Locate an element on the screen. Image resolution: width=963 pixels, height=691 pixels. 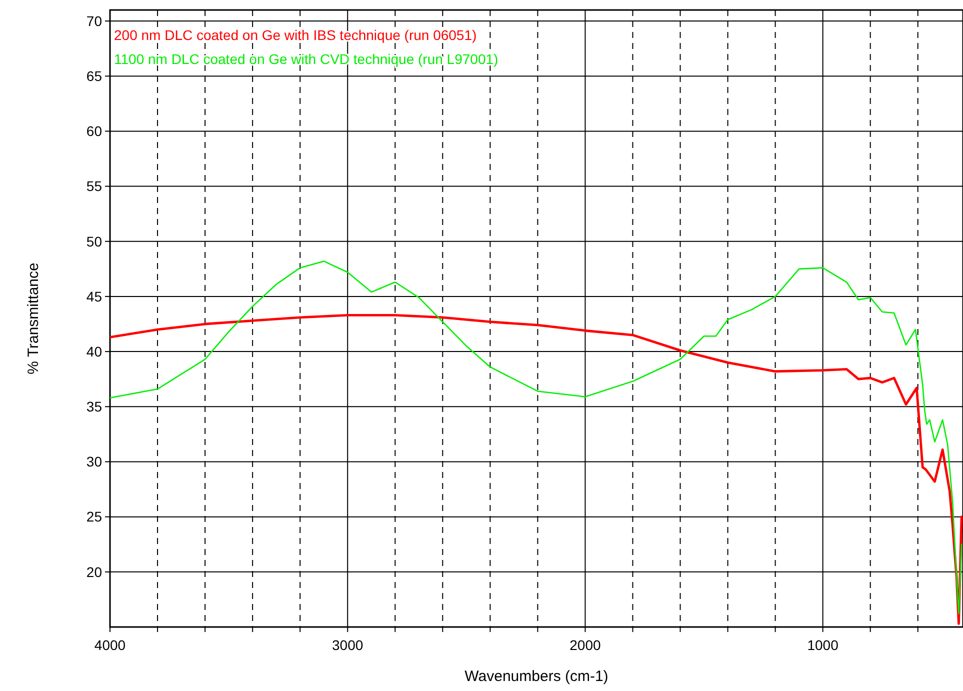
y-tick-label: 30 is located at coordinates (94, 462).